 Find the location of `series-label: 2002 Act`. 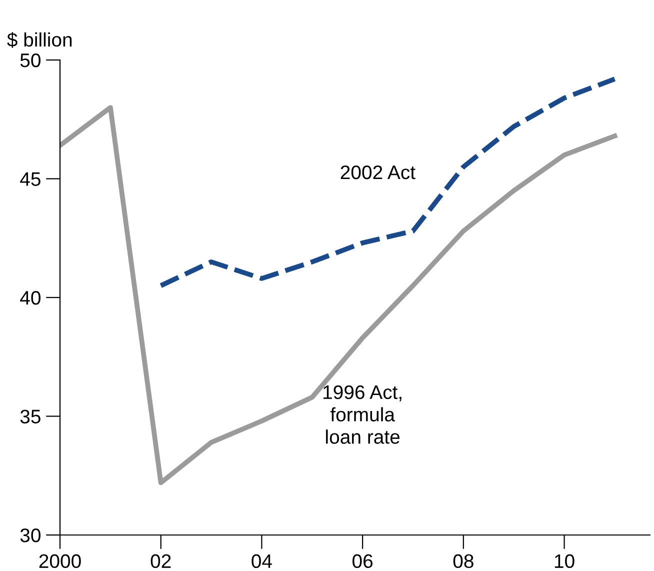

series-label: 2002 Act is located at coordinates (378, 172).